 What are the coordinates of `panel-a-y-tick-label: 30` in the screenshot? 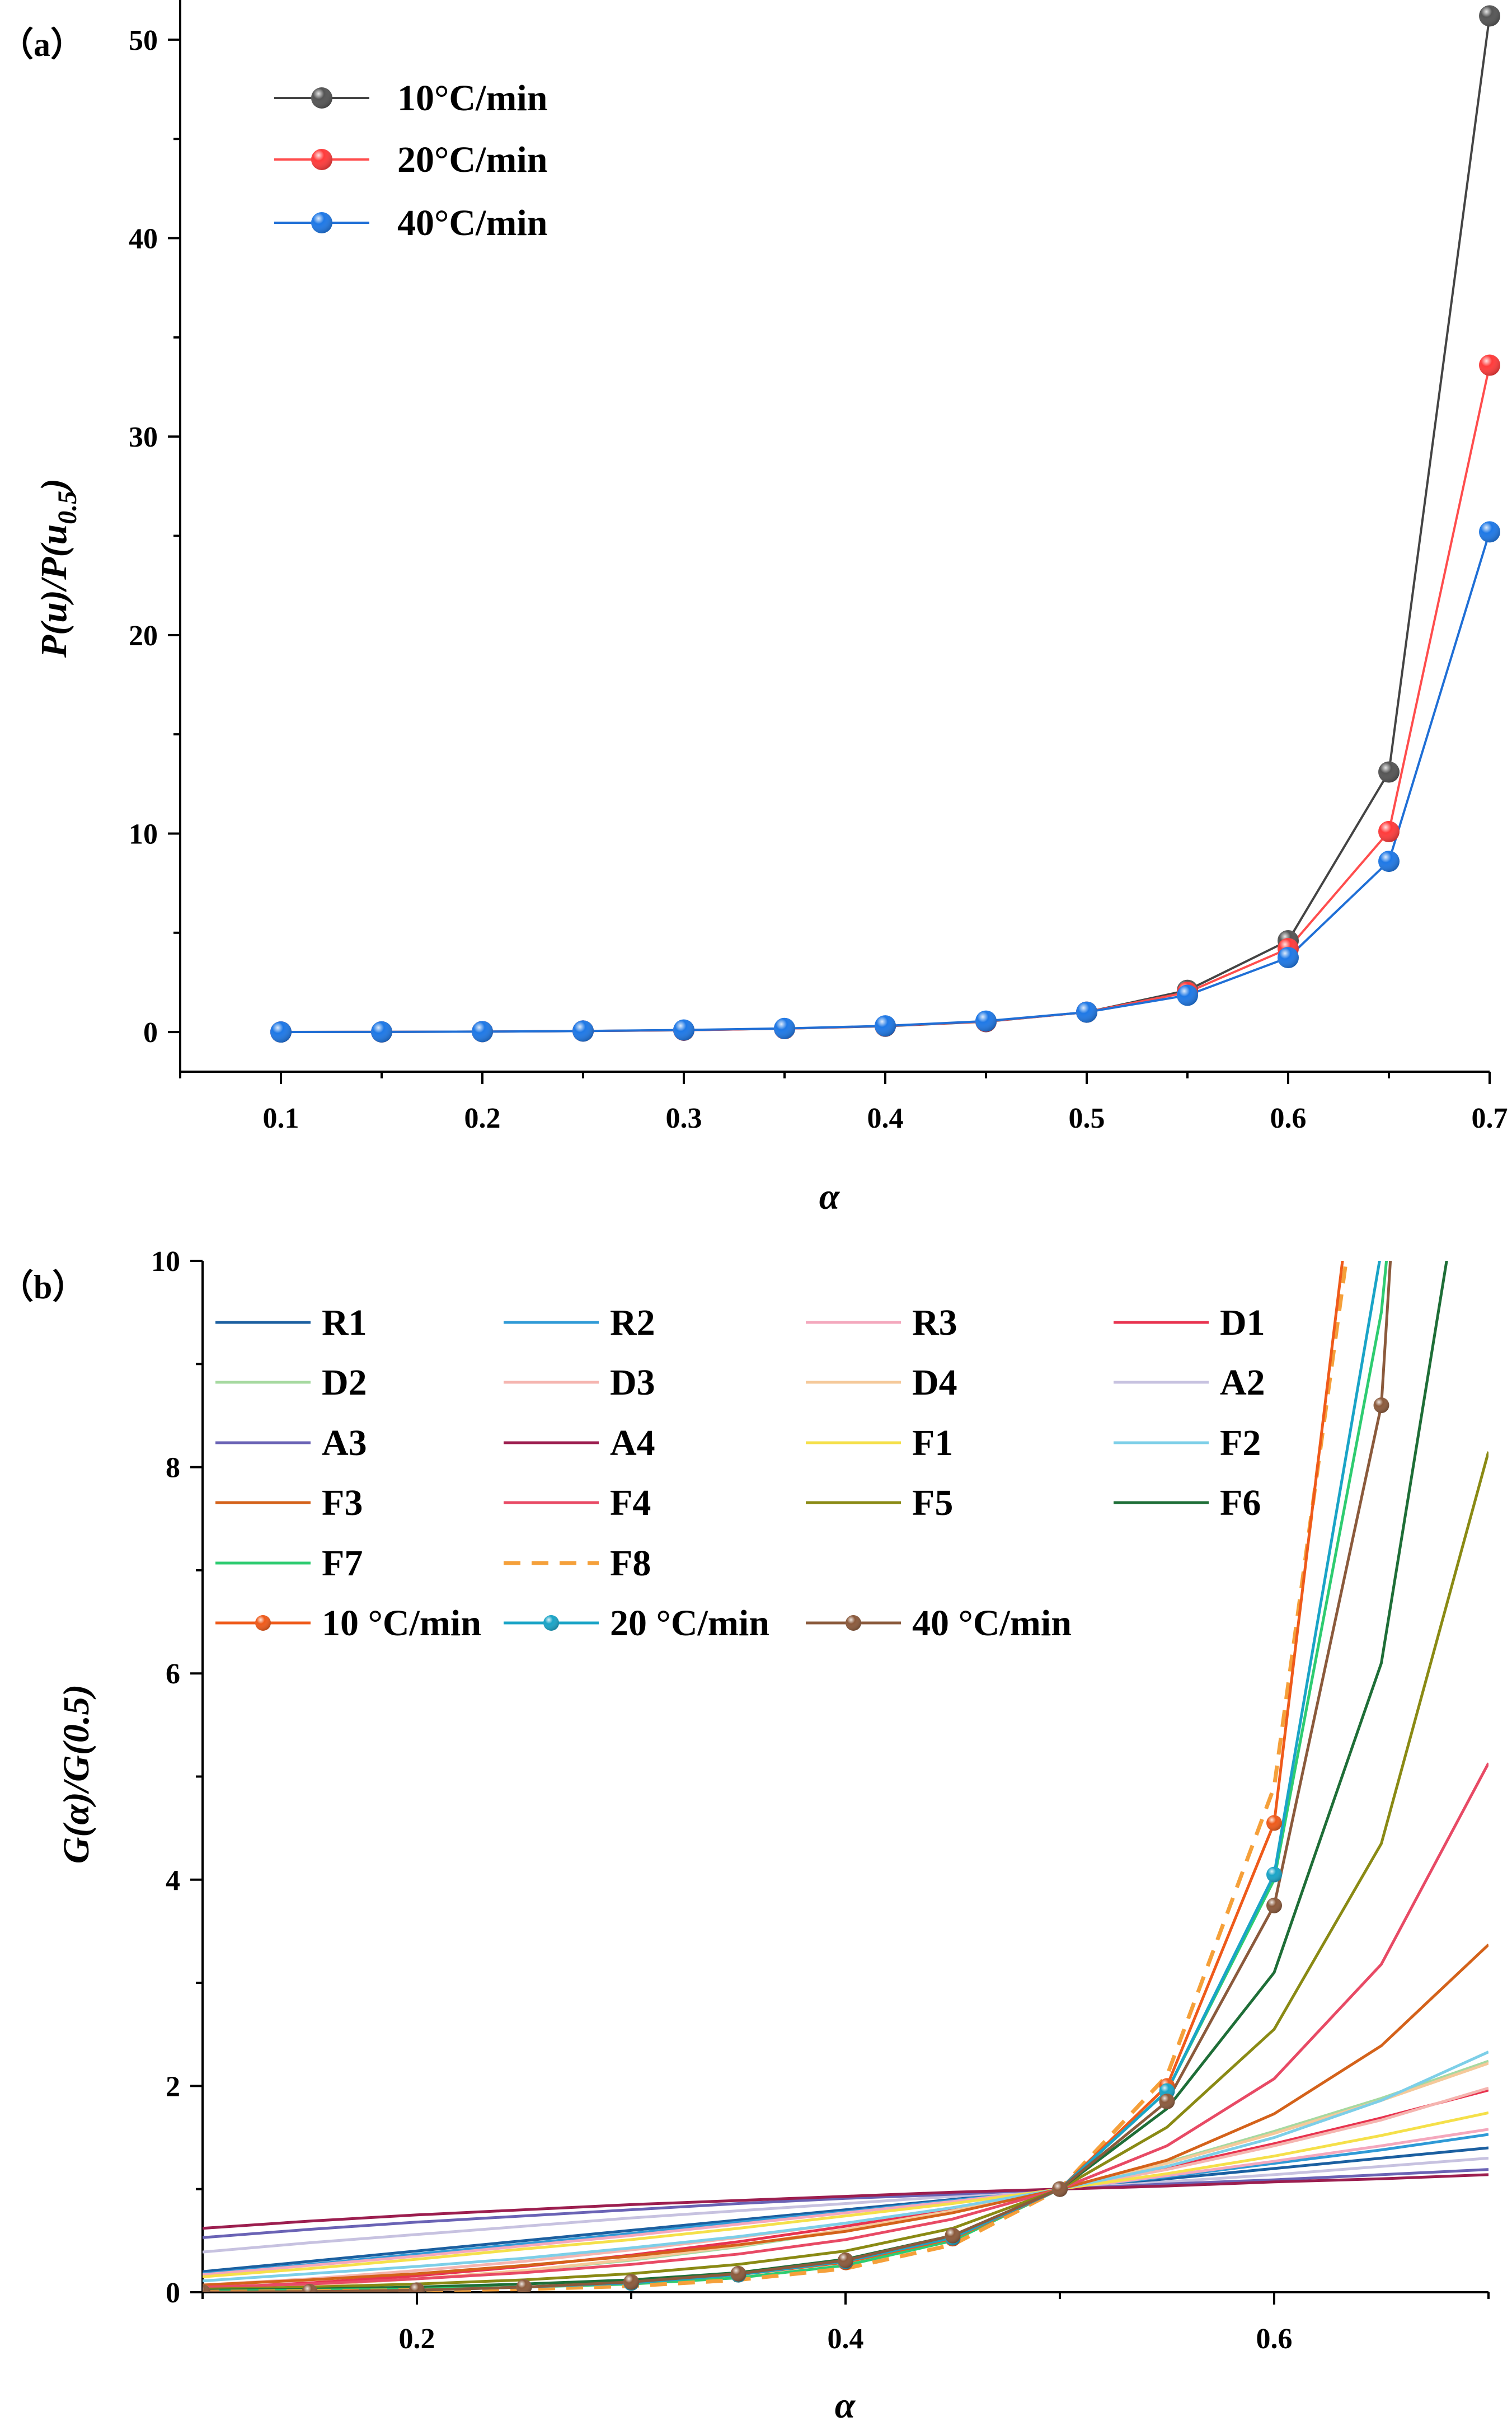 It's located at (143, 437).